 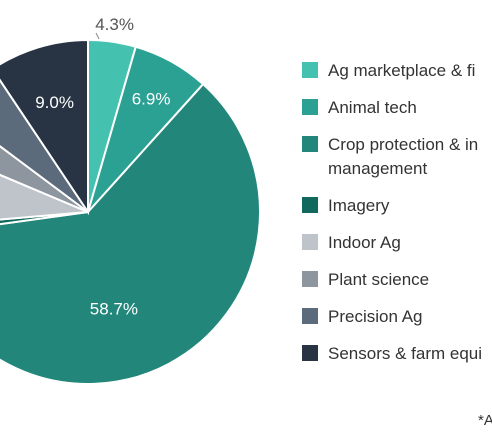 What do you see at coordinates (375, 316) in the screenshot?
I see `legend-label: Precision Ag` at bounding box center [375, 316].